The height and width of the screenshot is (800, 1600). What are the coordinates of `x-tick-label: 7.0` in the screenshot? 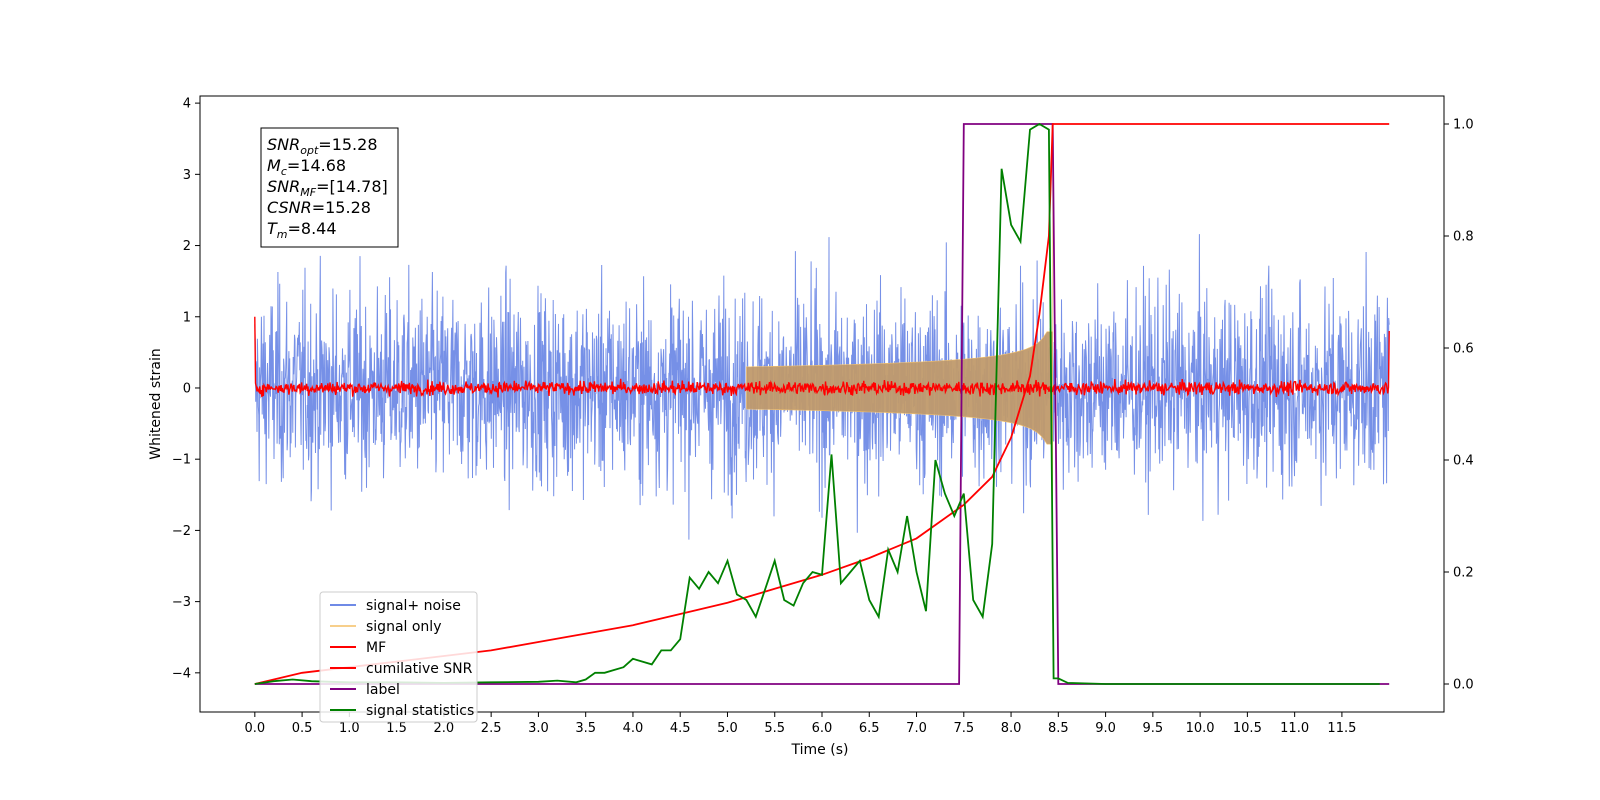 It's located at (916, 728).